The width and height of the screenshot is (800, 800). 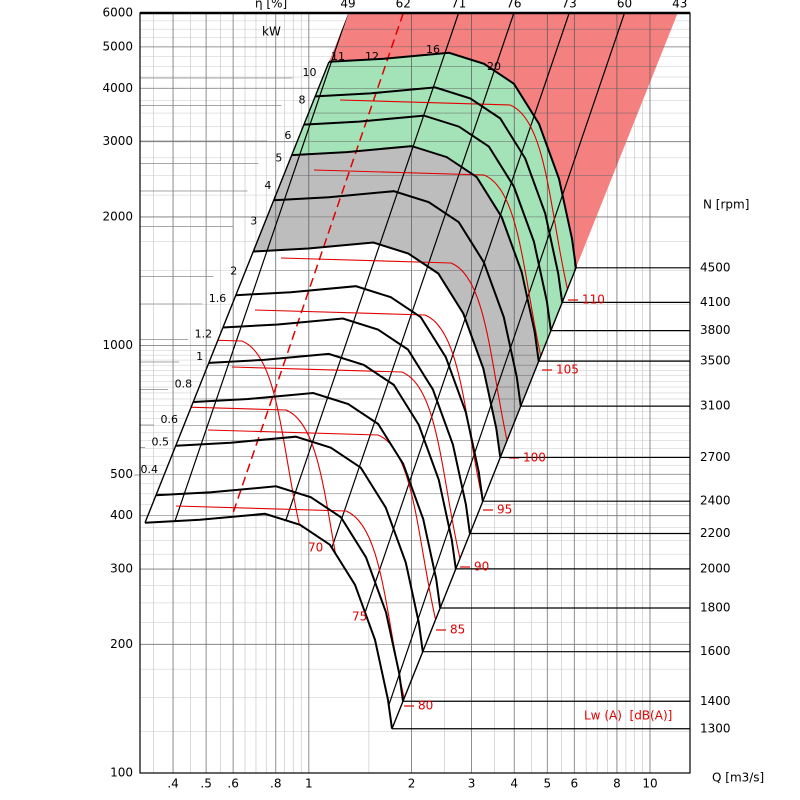 I want to click on y-tick-label: 100, so click(x=121, y=773).